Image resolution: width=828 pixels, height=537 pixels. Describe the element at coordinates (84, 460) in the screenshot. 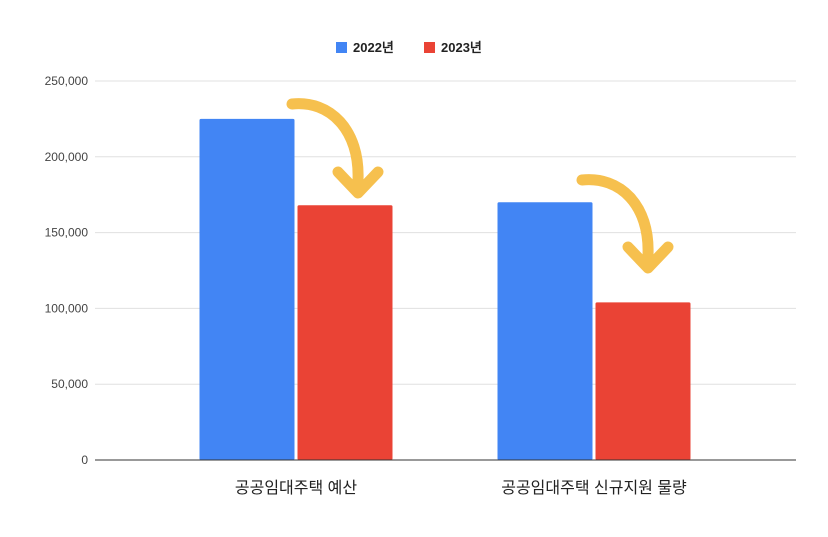

I see `y-tick-label: 0` at that location.